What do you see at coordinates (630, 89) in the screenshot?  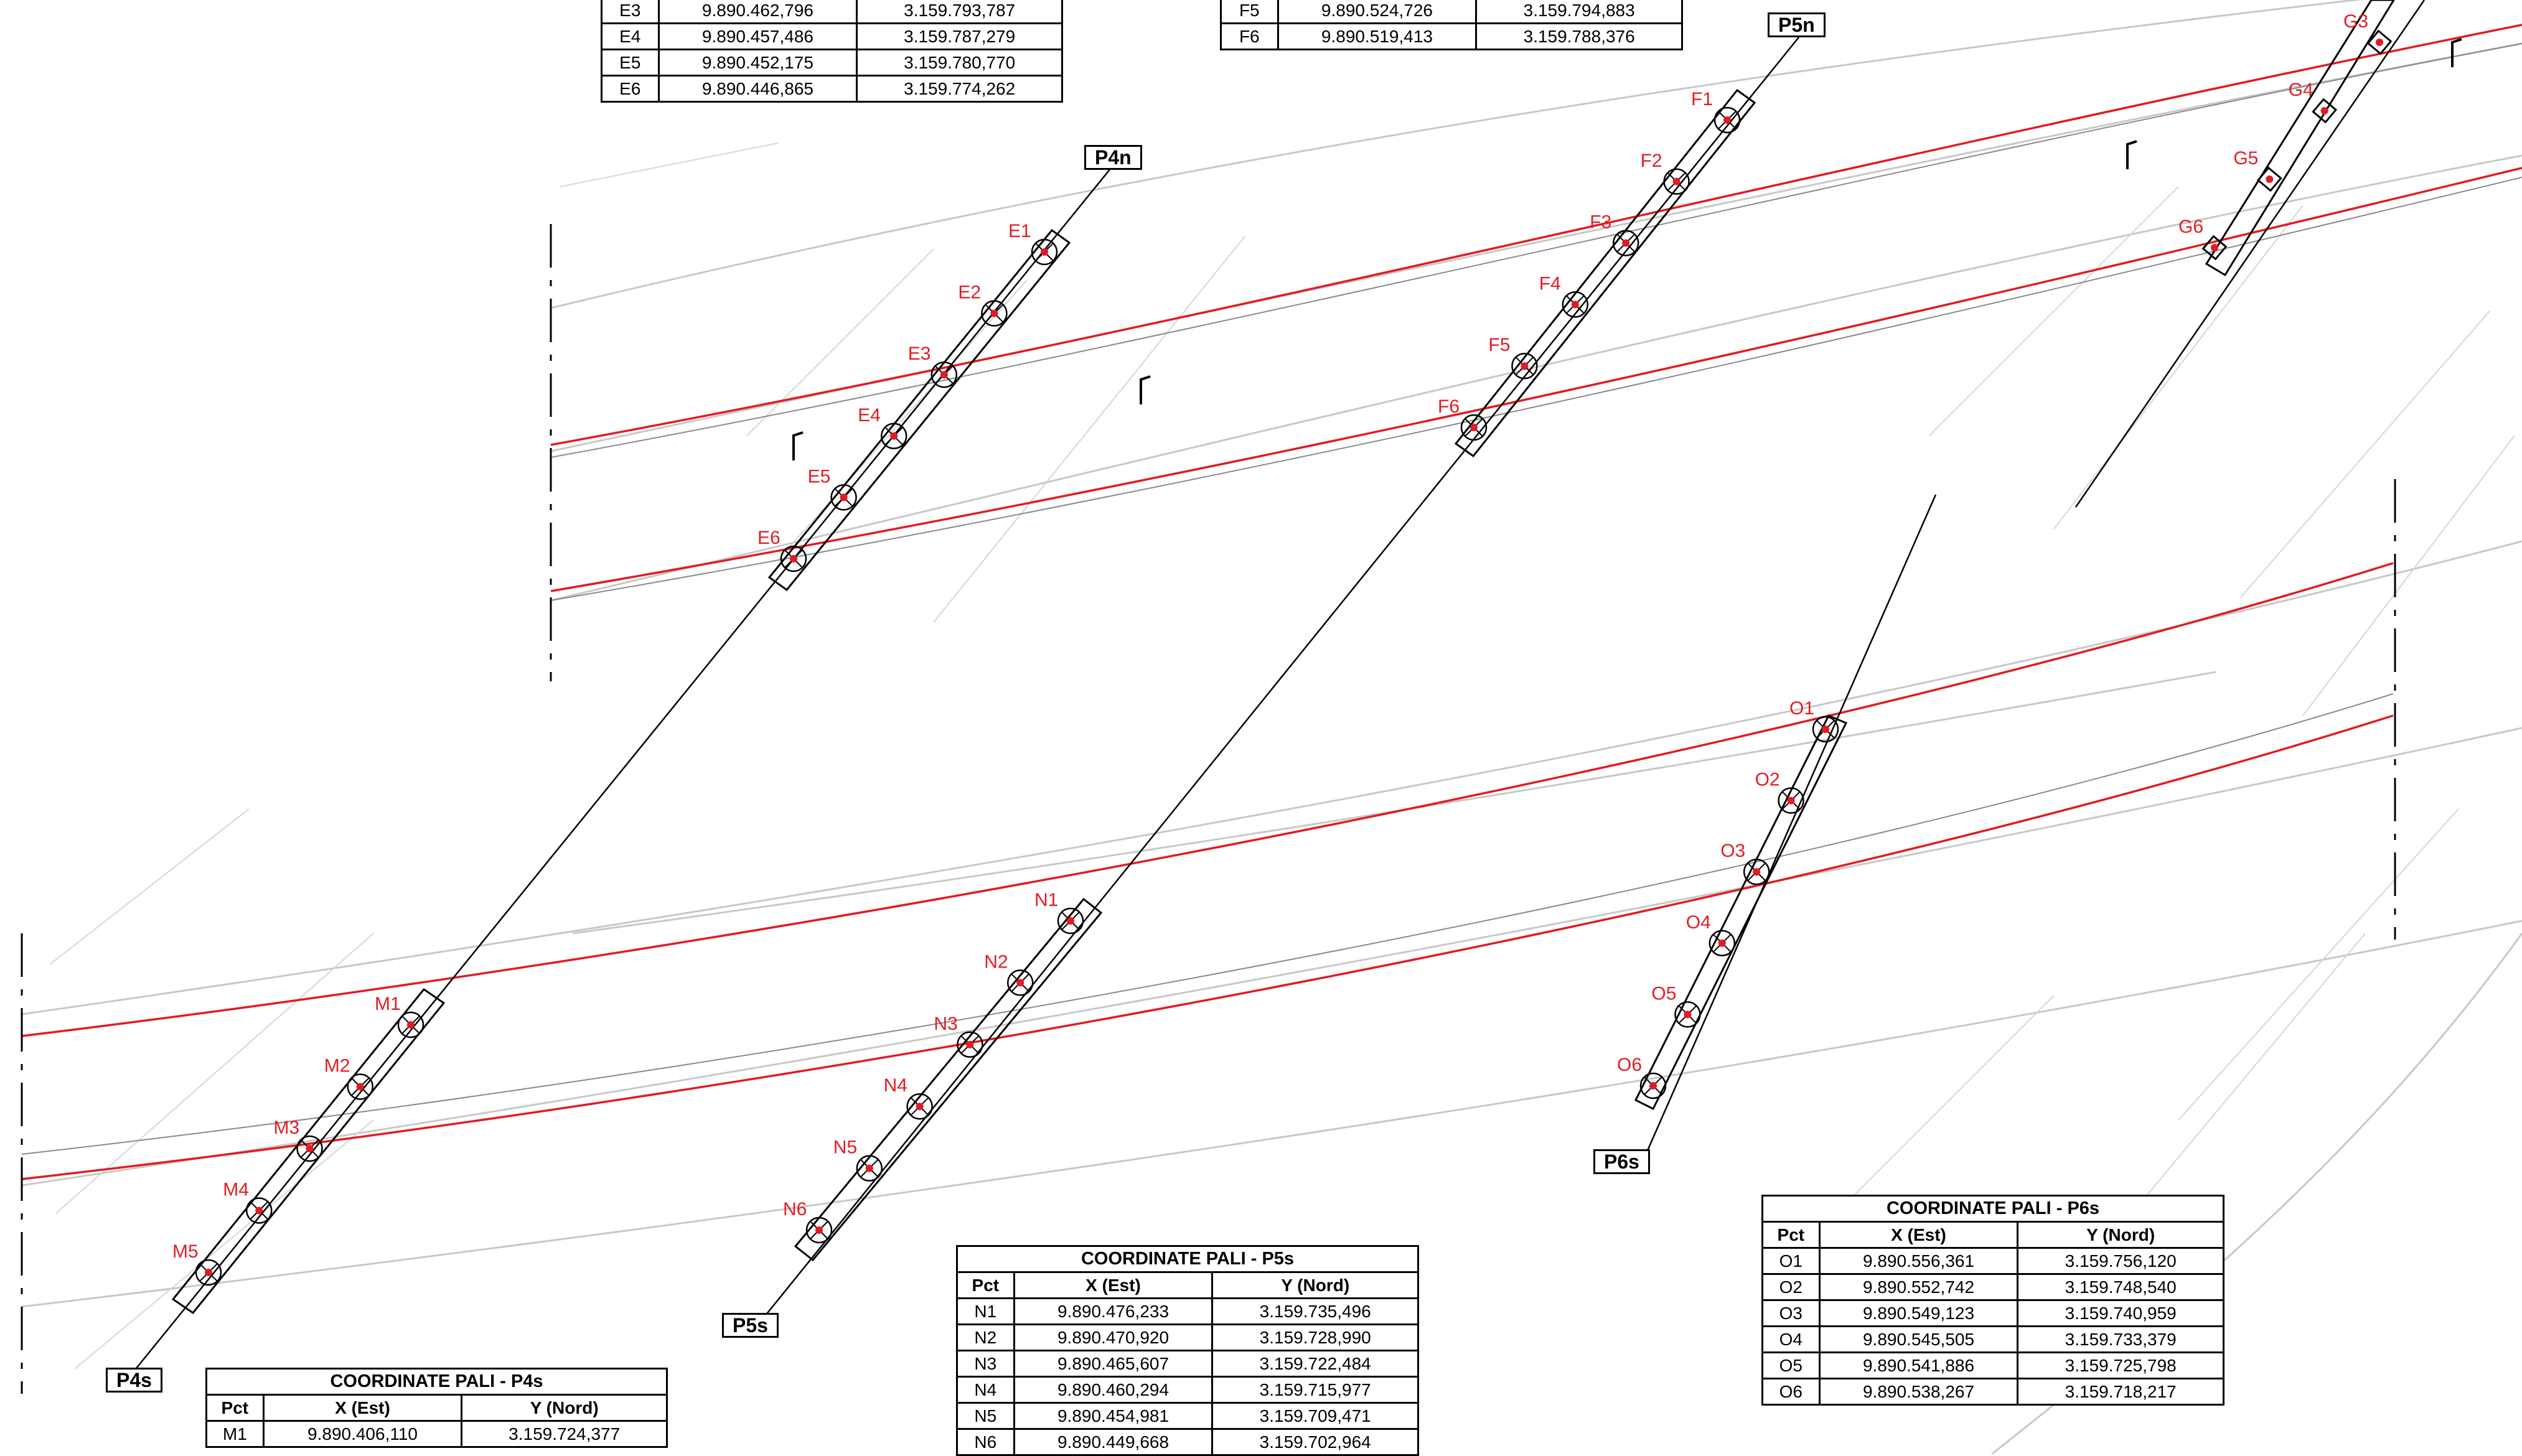 I see `cell-pct: E6` at bounding box center [630, 89].